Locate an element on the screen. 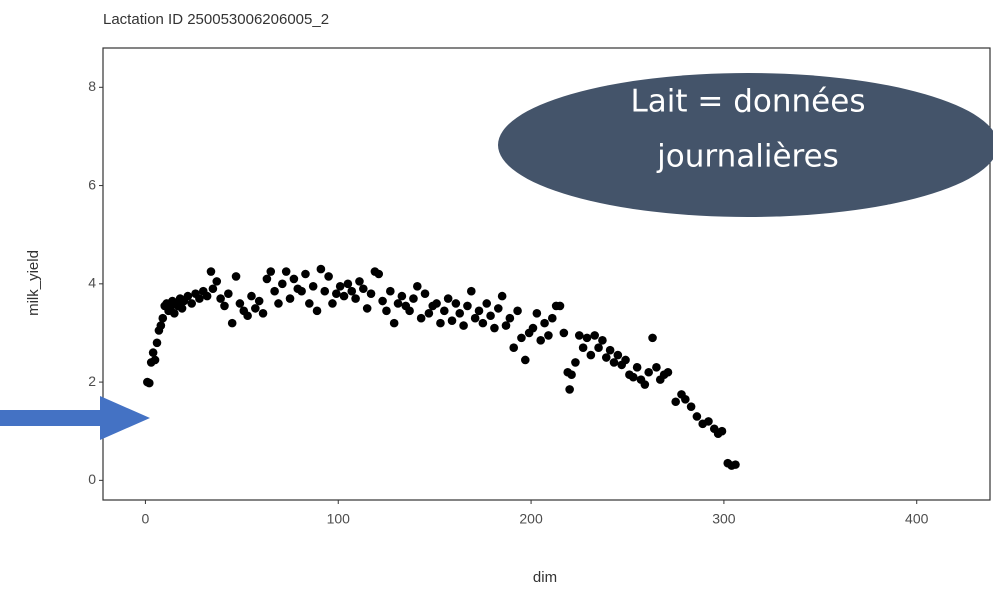  x-axis-title: dim is located at coordinates (545, 577).